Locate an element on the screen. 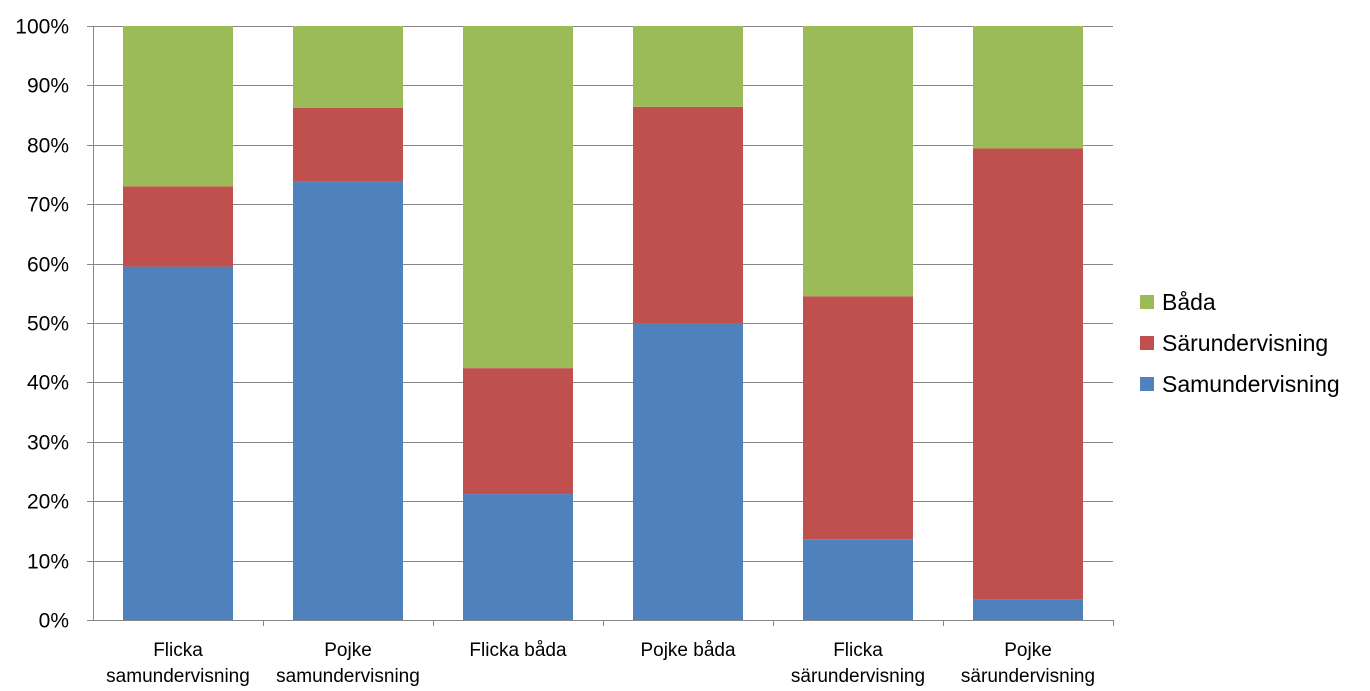  y-tick-label: 90% is located at coordinates (48, 86).